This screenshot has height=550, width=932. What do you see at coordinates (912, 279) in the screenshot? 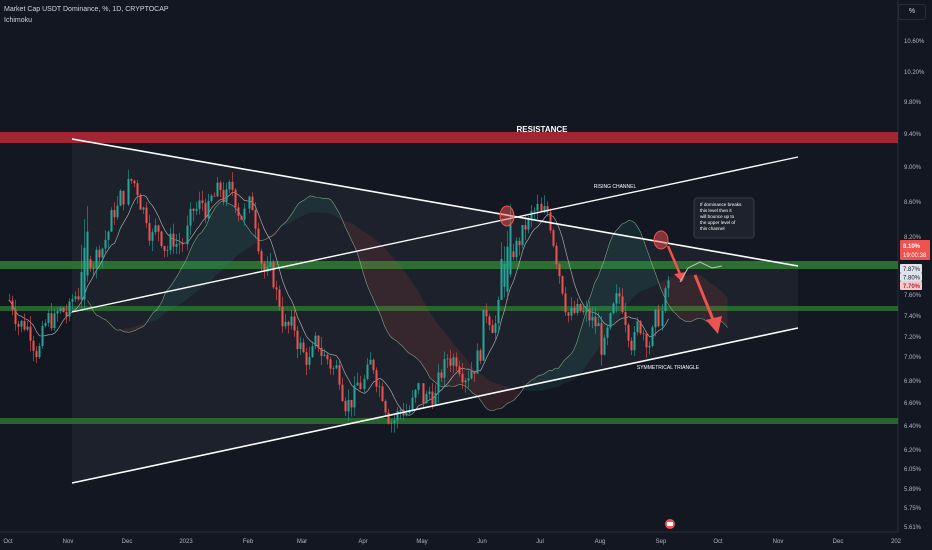
I see `price-label-b: 7.80%` at bounding box center [912, 279].